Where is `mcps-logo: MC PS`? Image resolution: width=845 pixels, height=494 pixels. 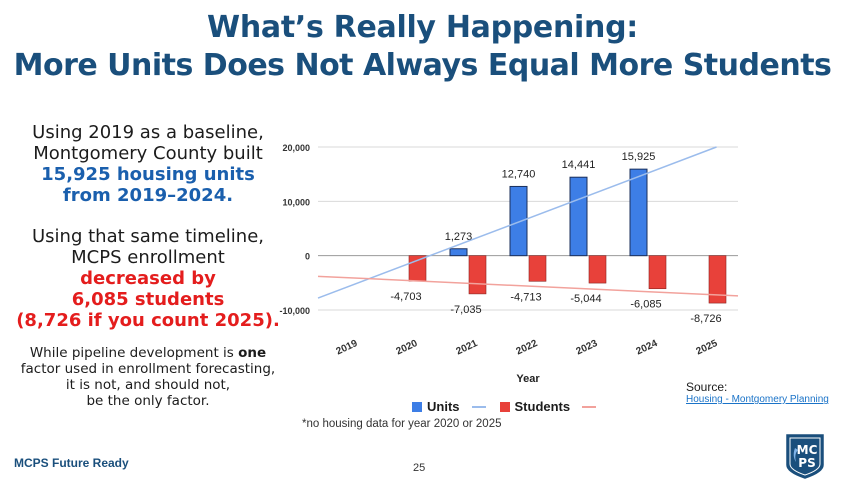
mcps-logo: MC PS is located at coordinates (805, 456).